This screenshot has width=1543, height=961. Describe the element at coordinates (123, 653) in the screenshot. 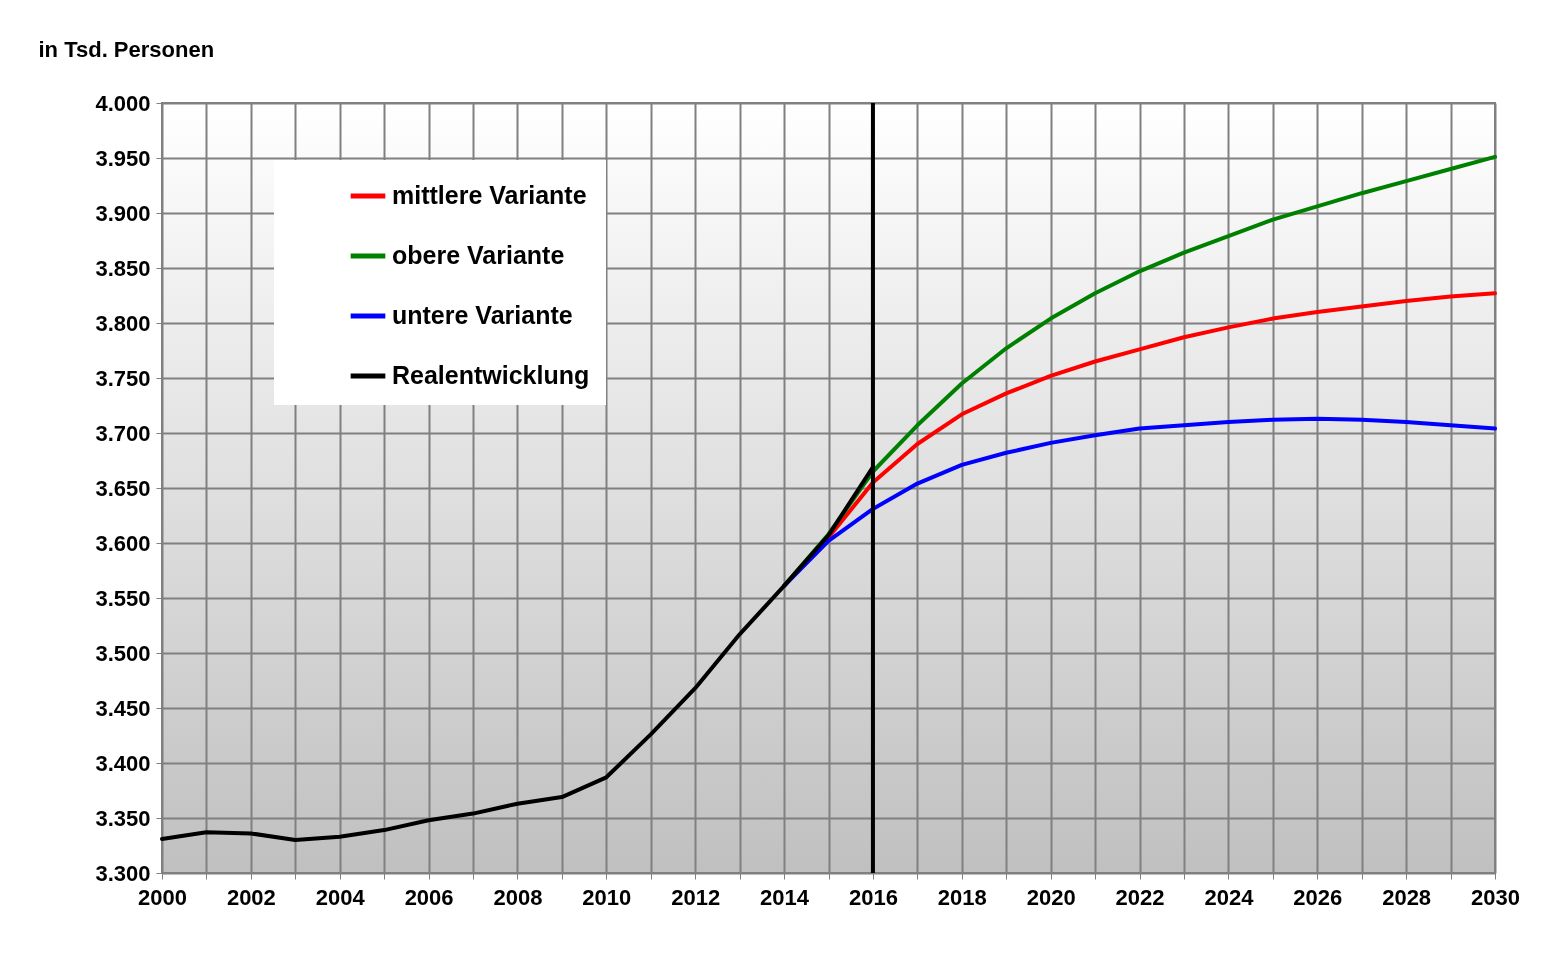

I see `y-tick-label: 3.500` at that location.